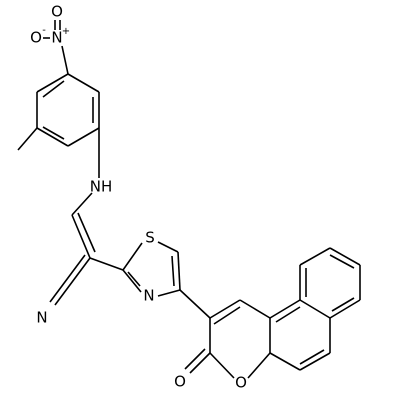 The width and height of the screenshot is (394, 408). What do you see at coordinates (44, 30) in the screenshot?
I see `atom-charge: -` at bounding box center [44, 30].